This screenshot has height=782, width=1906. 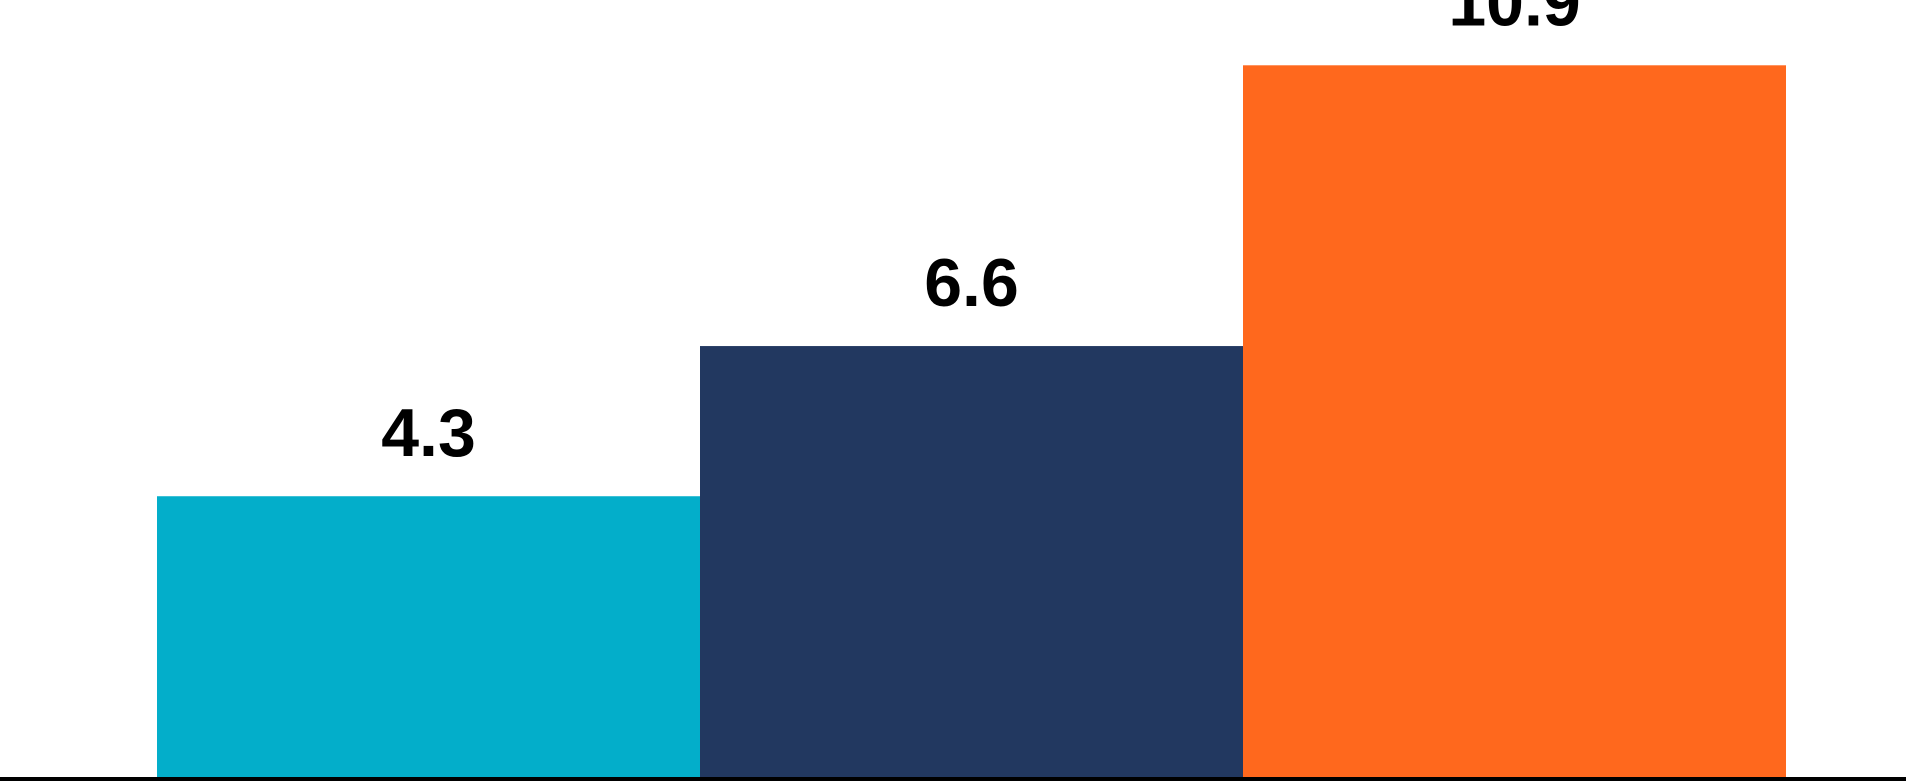 What do you see at coordinates (428, 433) in the screenshot?
I see `data-label-1: 4.3` at bounding box center [428, 433].